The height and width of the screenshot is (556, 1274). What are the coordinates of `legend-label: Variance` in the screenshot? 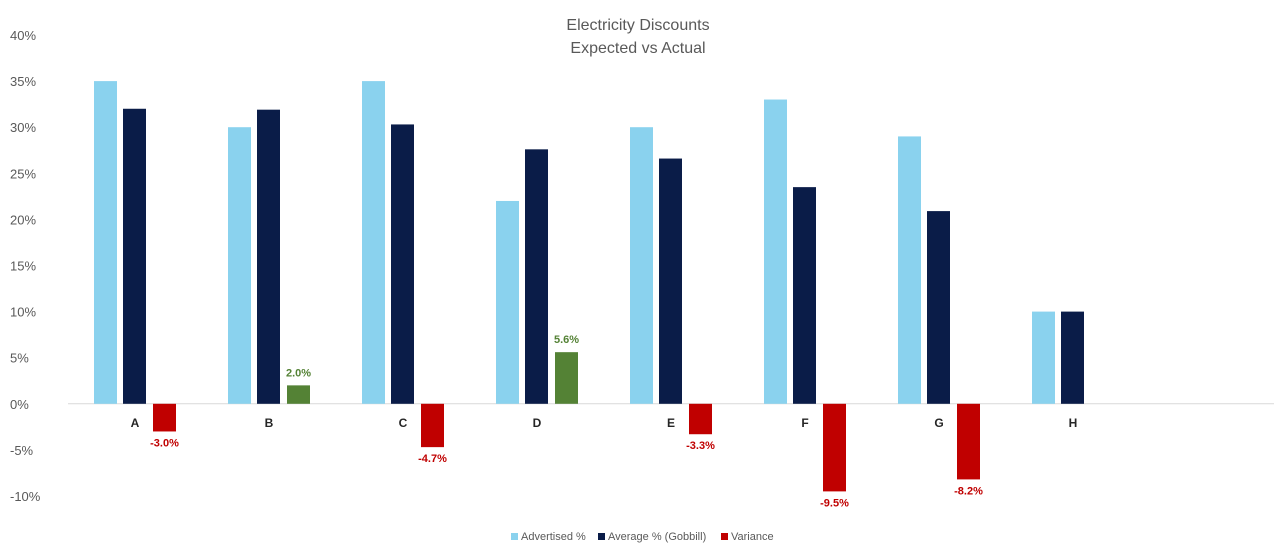 It's located at (752, 537).